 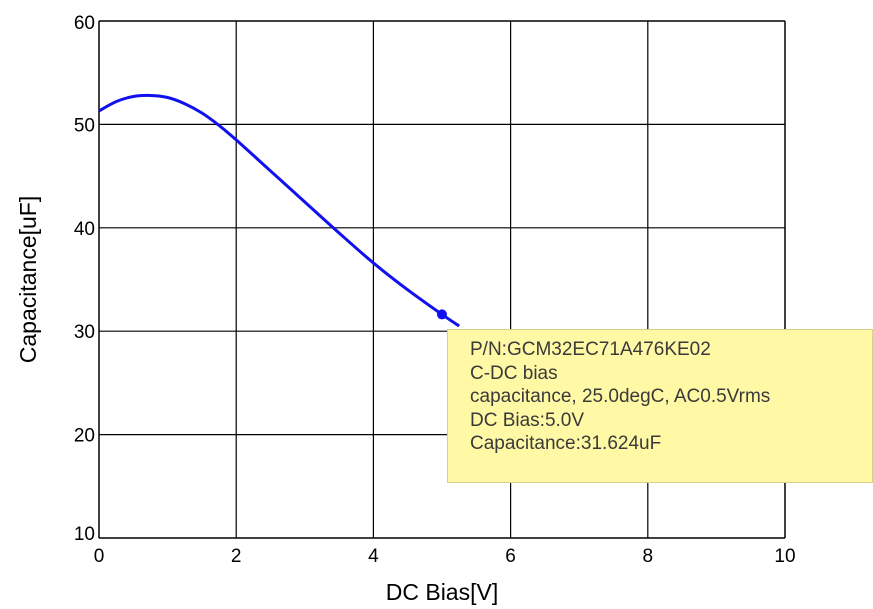 I want to click on x-tick-label: 2, so click(x=236, y=556).